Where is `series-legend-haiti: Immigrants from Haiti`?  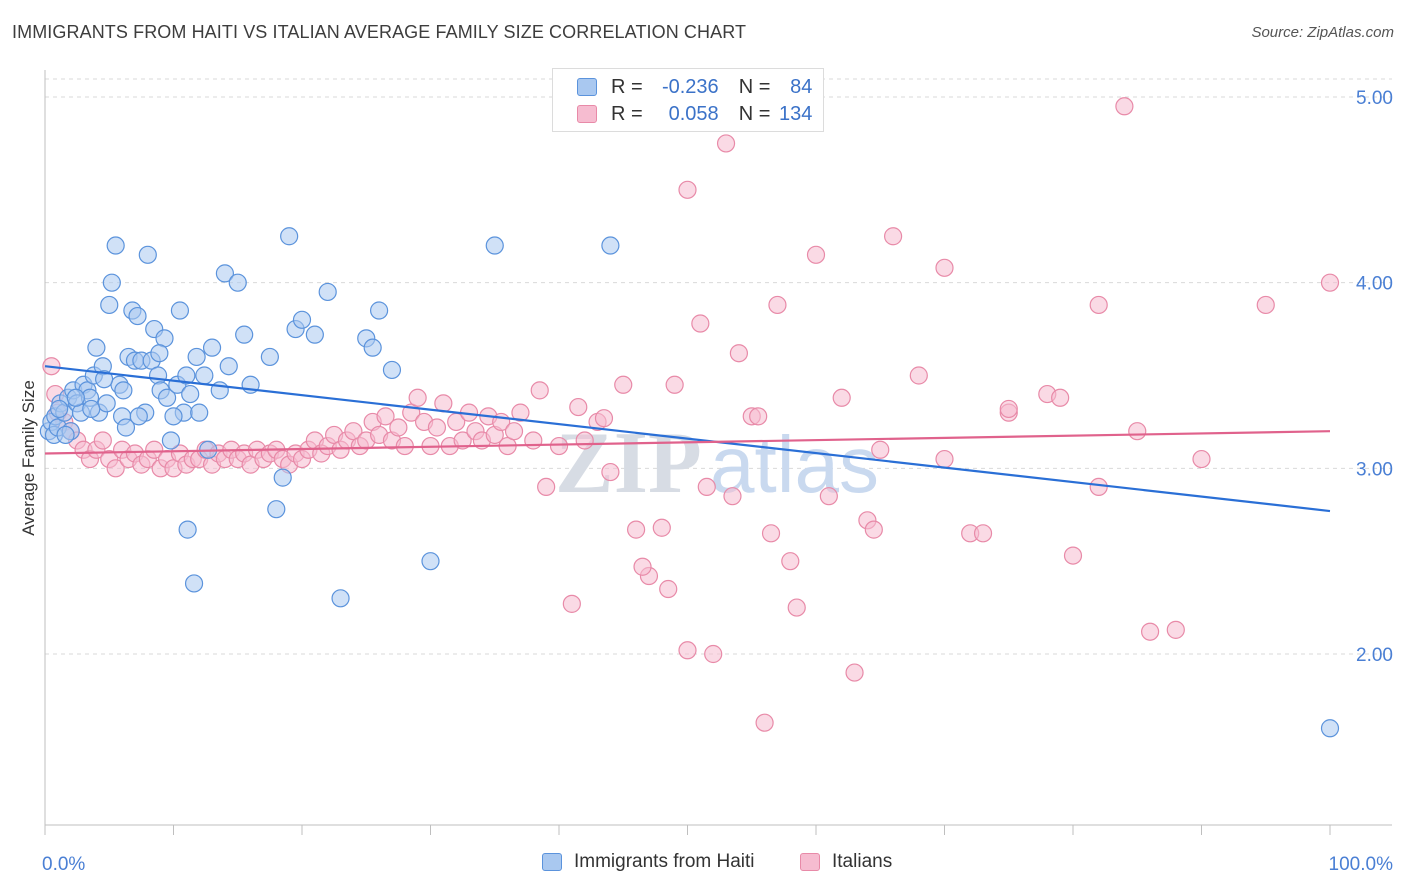 series-legend-haiti: Immigrants from Haiti is located at coordinates (648, 862).